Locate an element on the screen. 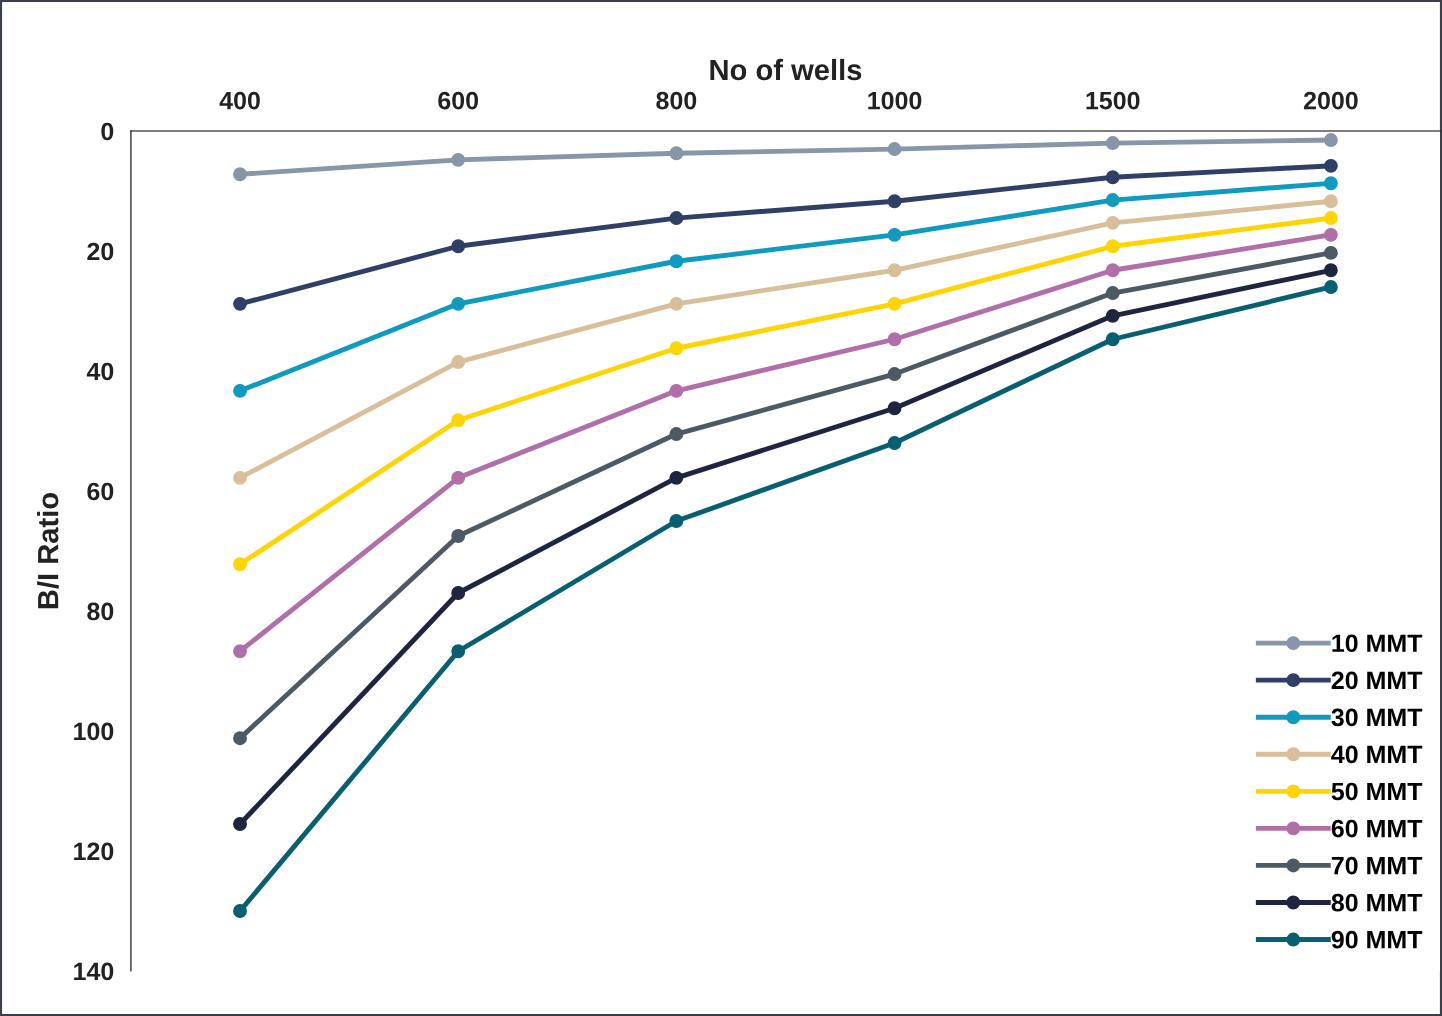  x-tick-label: 1000 is located at coordinates (895, 100).